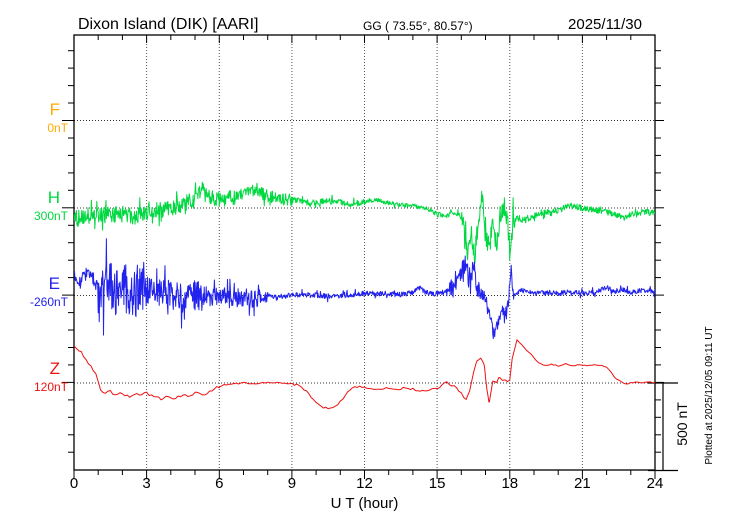 This screenshot has height=520, width=730. I want to click on geographic-coordinates: GG ( 73.55°, 80.57°), so click(418, 26).